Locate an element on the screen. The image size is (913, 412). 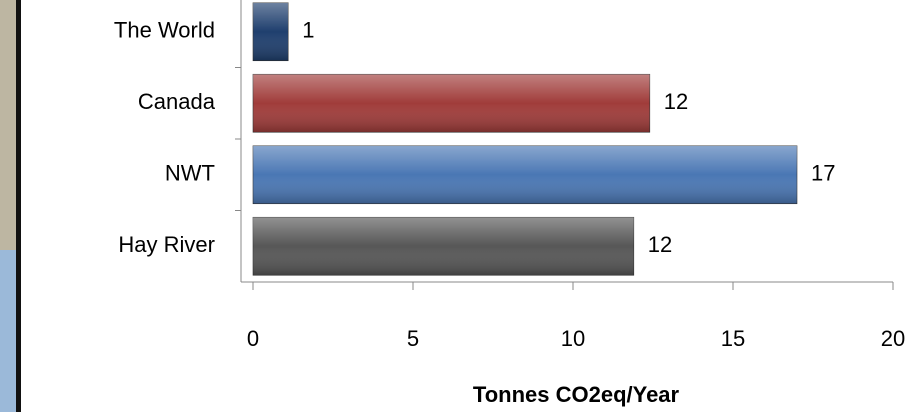
x-tick-label: 5 is located at coordinates (413, 338).